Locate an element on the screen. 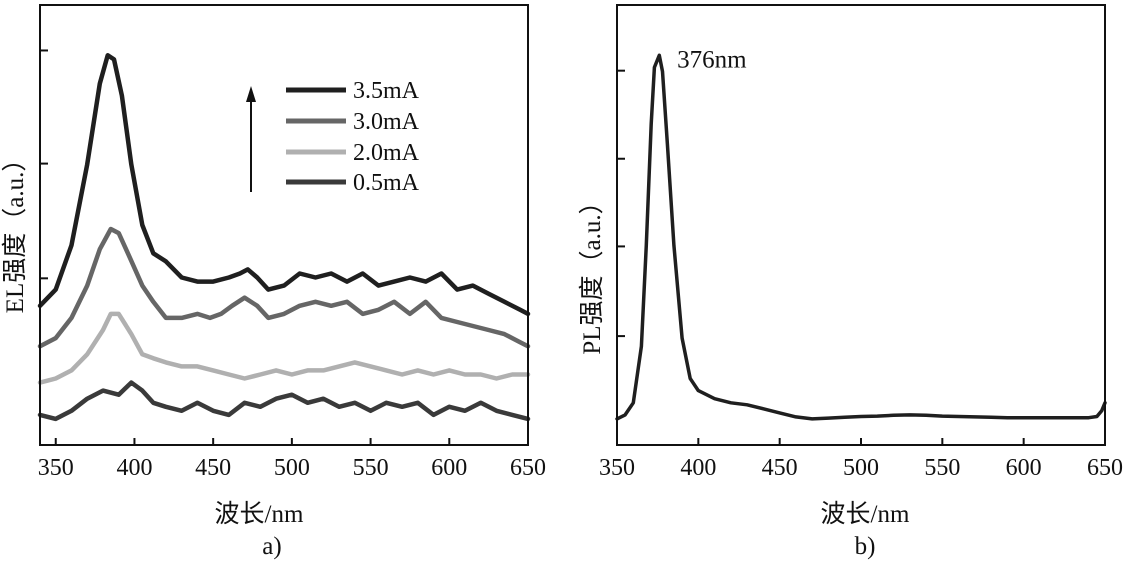 The height and width of the screenshot is (562, 1123). panel-b-xlabel: 波长/nm is located at coordinates (865, 514).